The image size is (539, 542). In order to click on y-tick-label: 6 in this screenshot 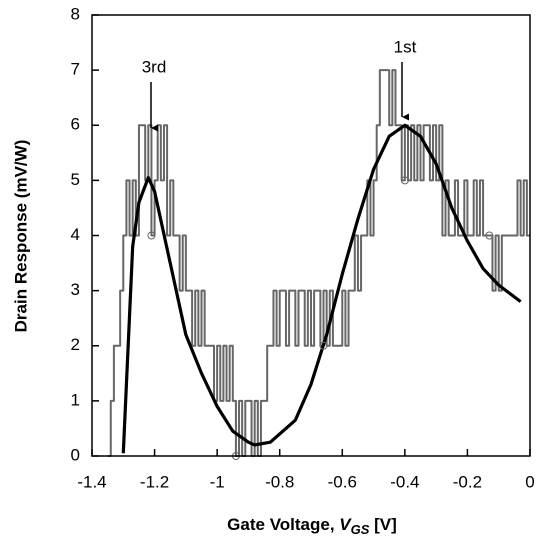, I will do `click(75, 124)`.